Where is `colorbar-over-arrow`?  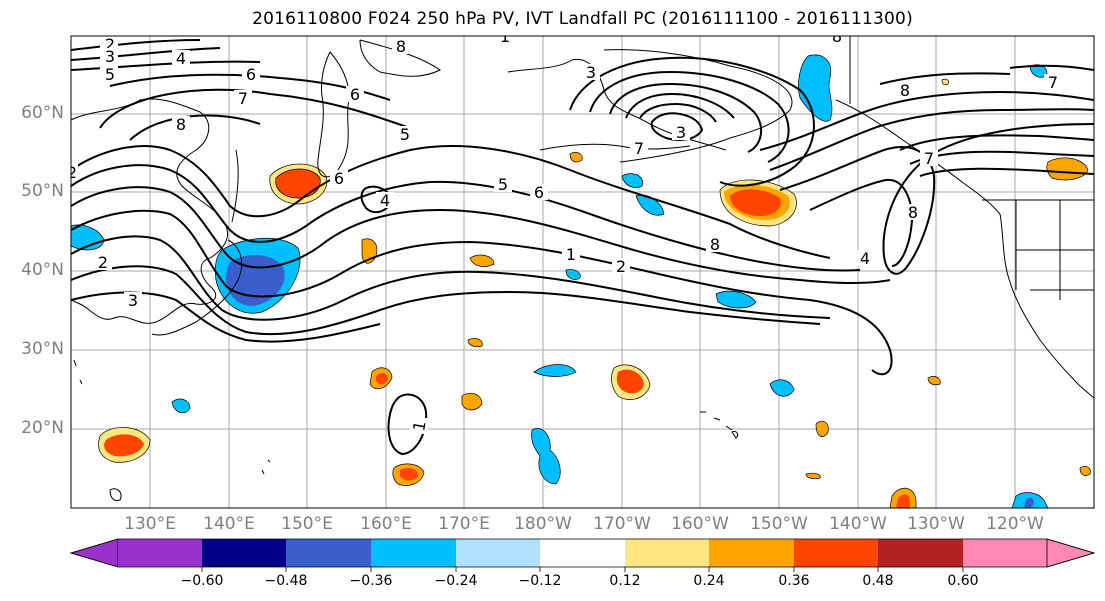
colorbar-over-arrow is located at coordinates (1071, 553).